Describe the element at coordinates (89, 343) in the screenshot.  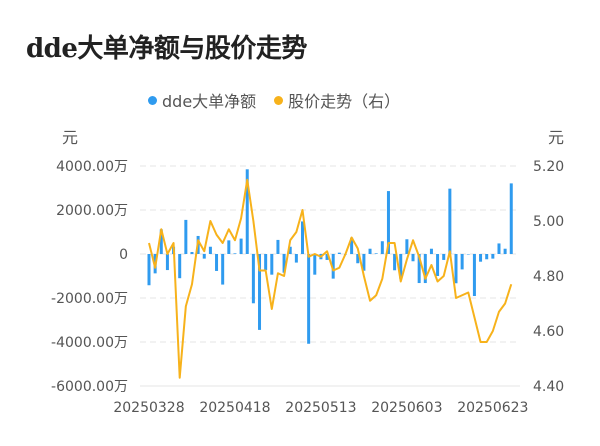
I see `left-axis-tick-label: -4000.00万` at that location.